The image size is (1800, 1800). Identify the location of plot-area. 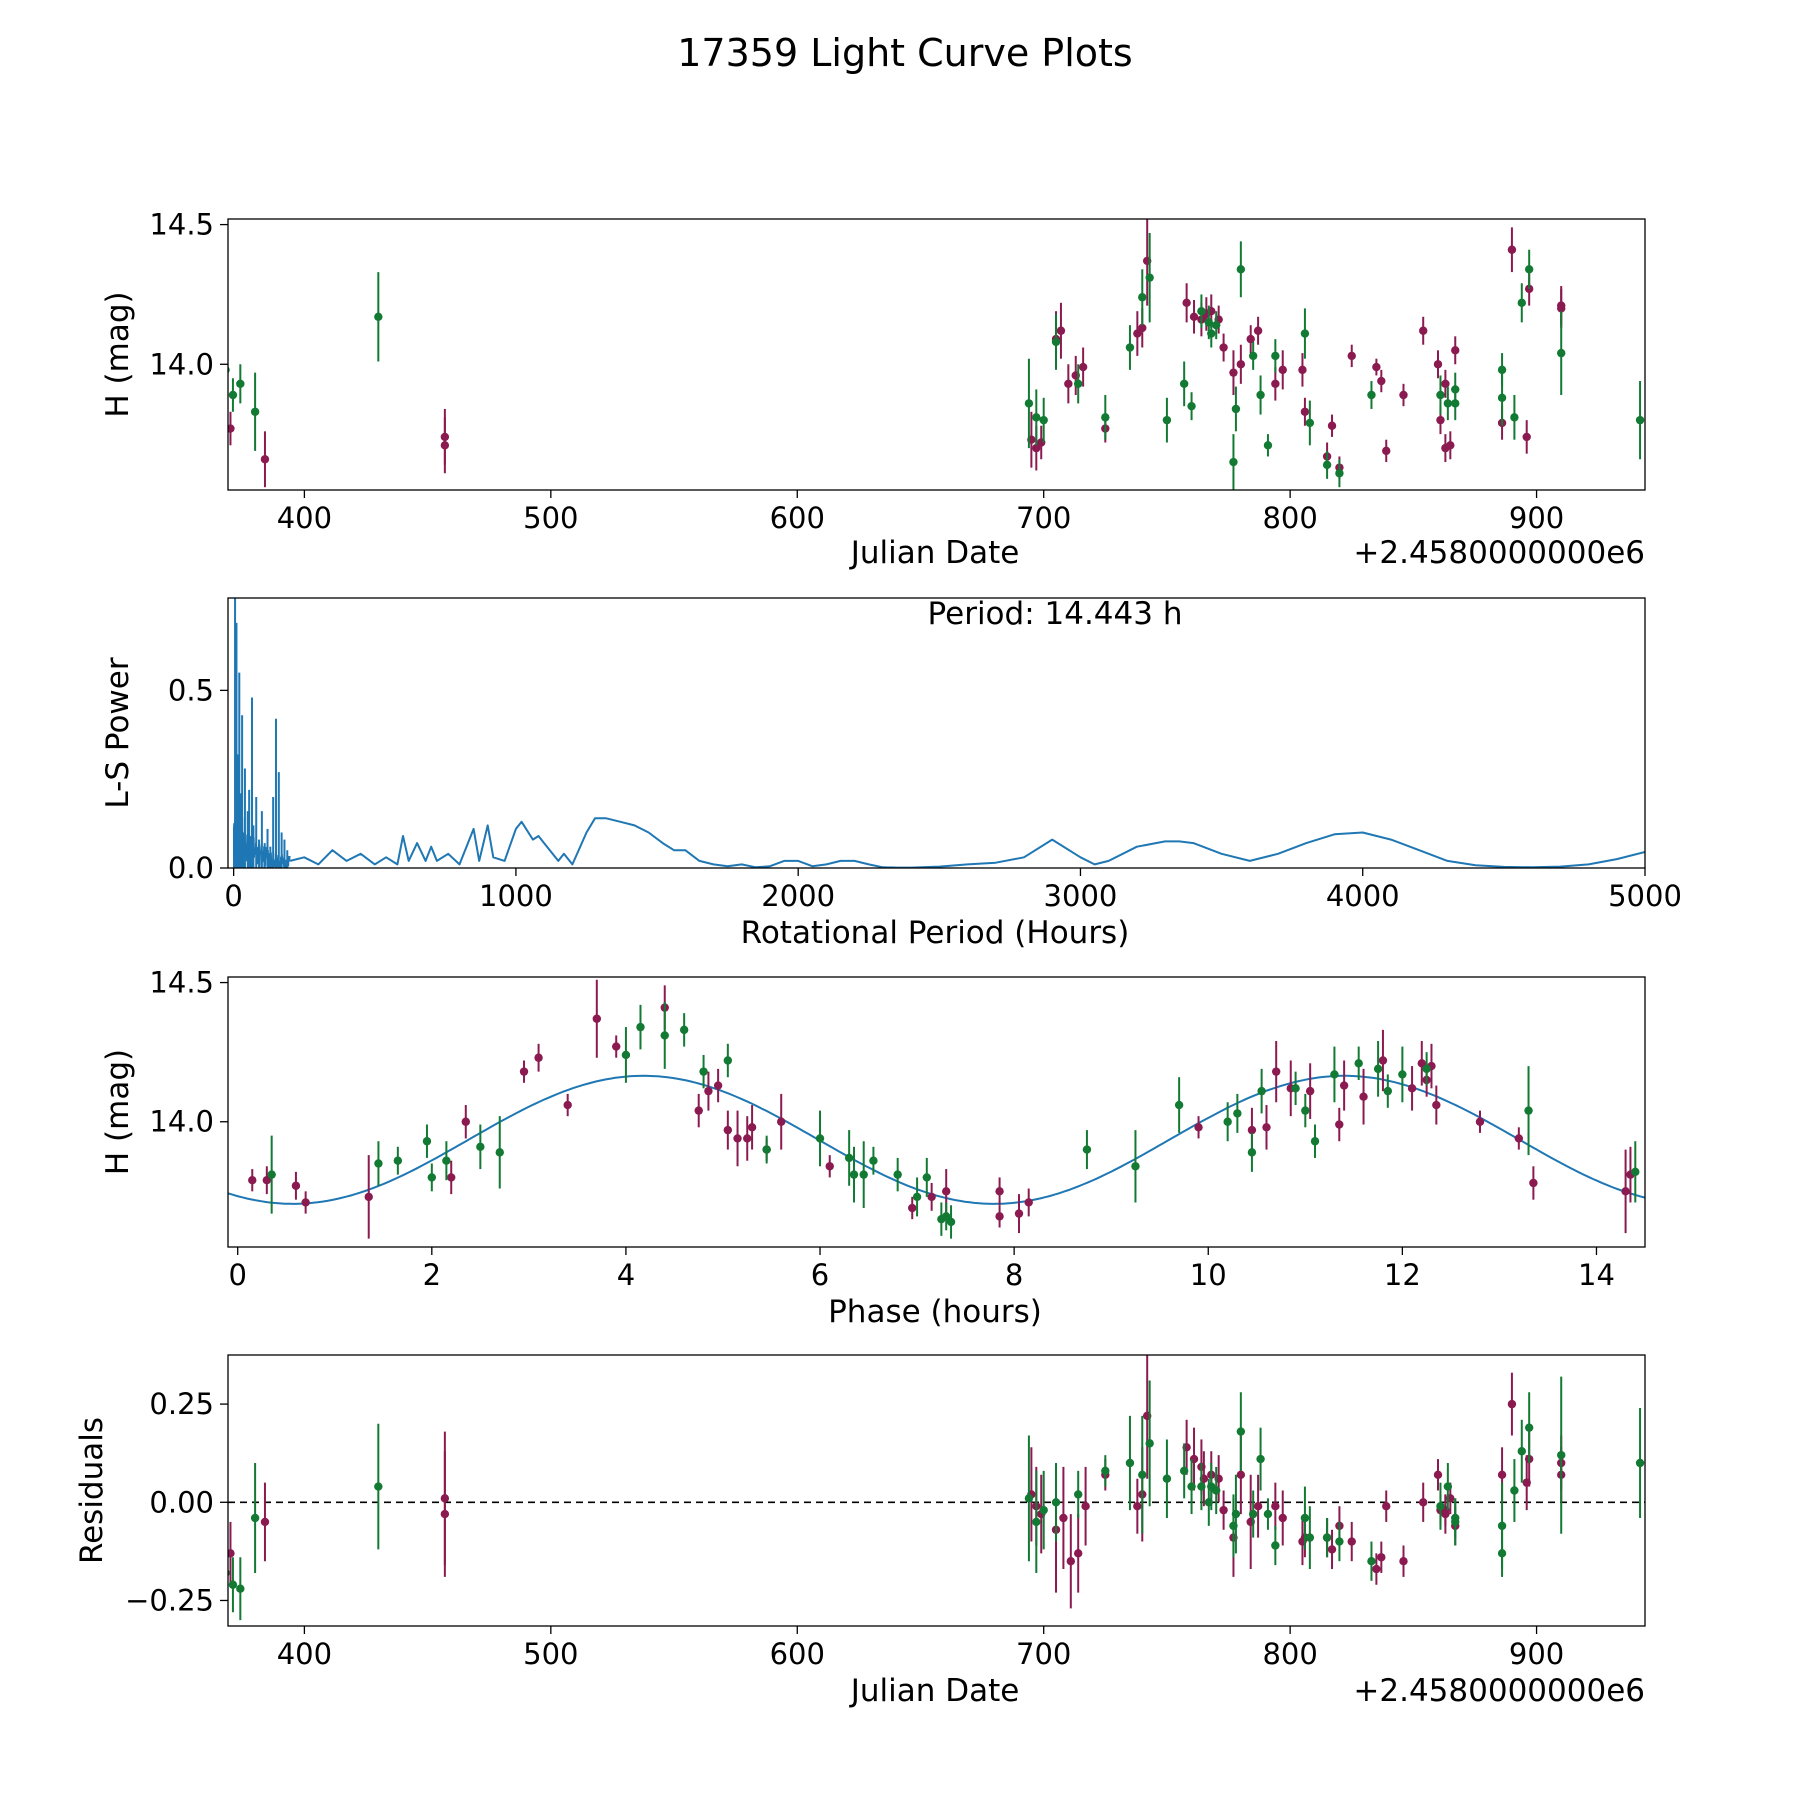
(938, 733).